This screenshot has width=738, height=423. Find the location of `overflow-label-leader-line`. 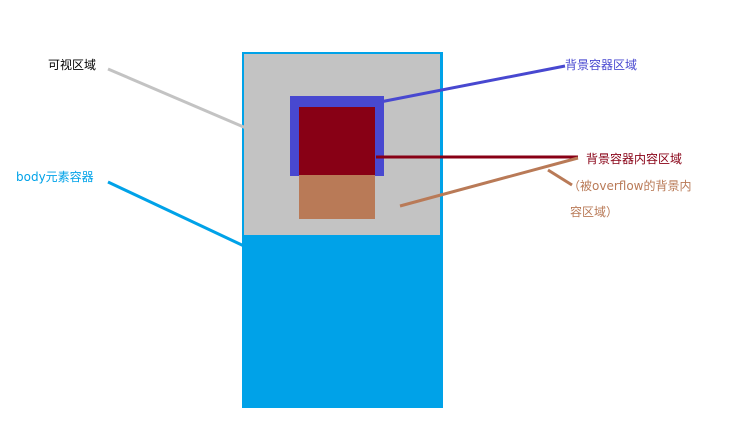

overflow-label-leader-line is located at coordinates (560, 177).